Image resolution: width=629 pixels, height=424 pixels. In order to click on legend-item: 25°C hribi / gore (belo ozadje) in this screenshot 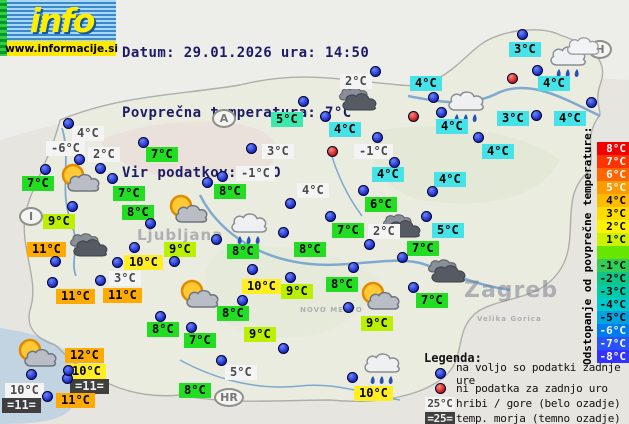, I will do `click(526, 403)`.